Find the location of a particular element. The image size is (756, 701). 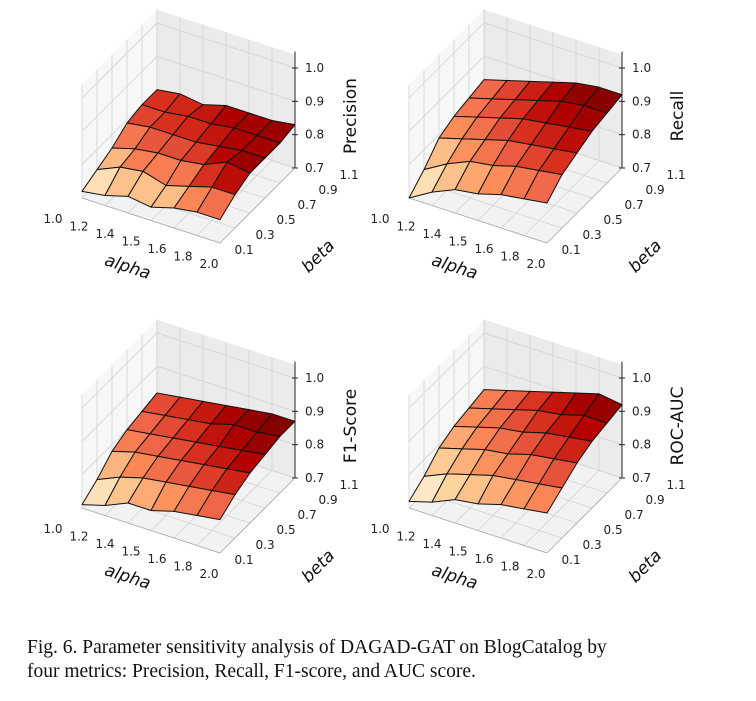

z-axis-label: Recall is located at coordinates (678, 116).